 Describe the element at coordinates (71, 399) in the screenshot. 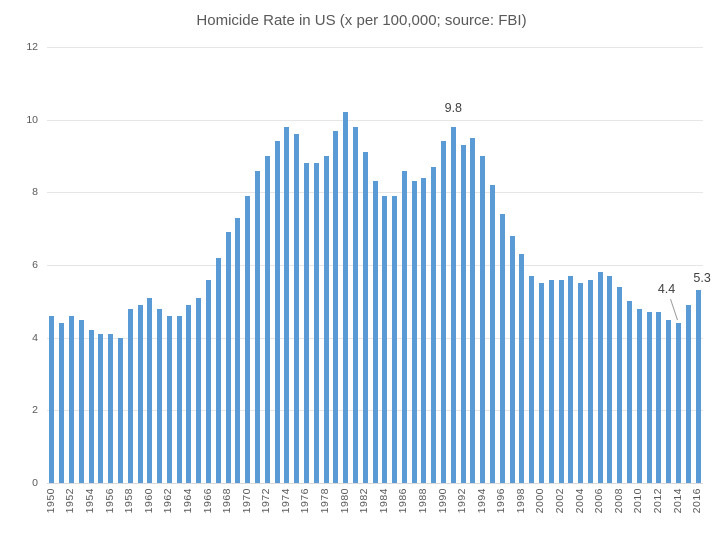

I see `bar-1952` at that location.